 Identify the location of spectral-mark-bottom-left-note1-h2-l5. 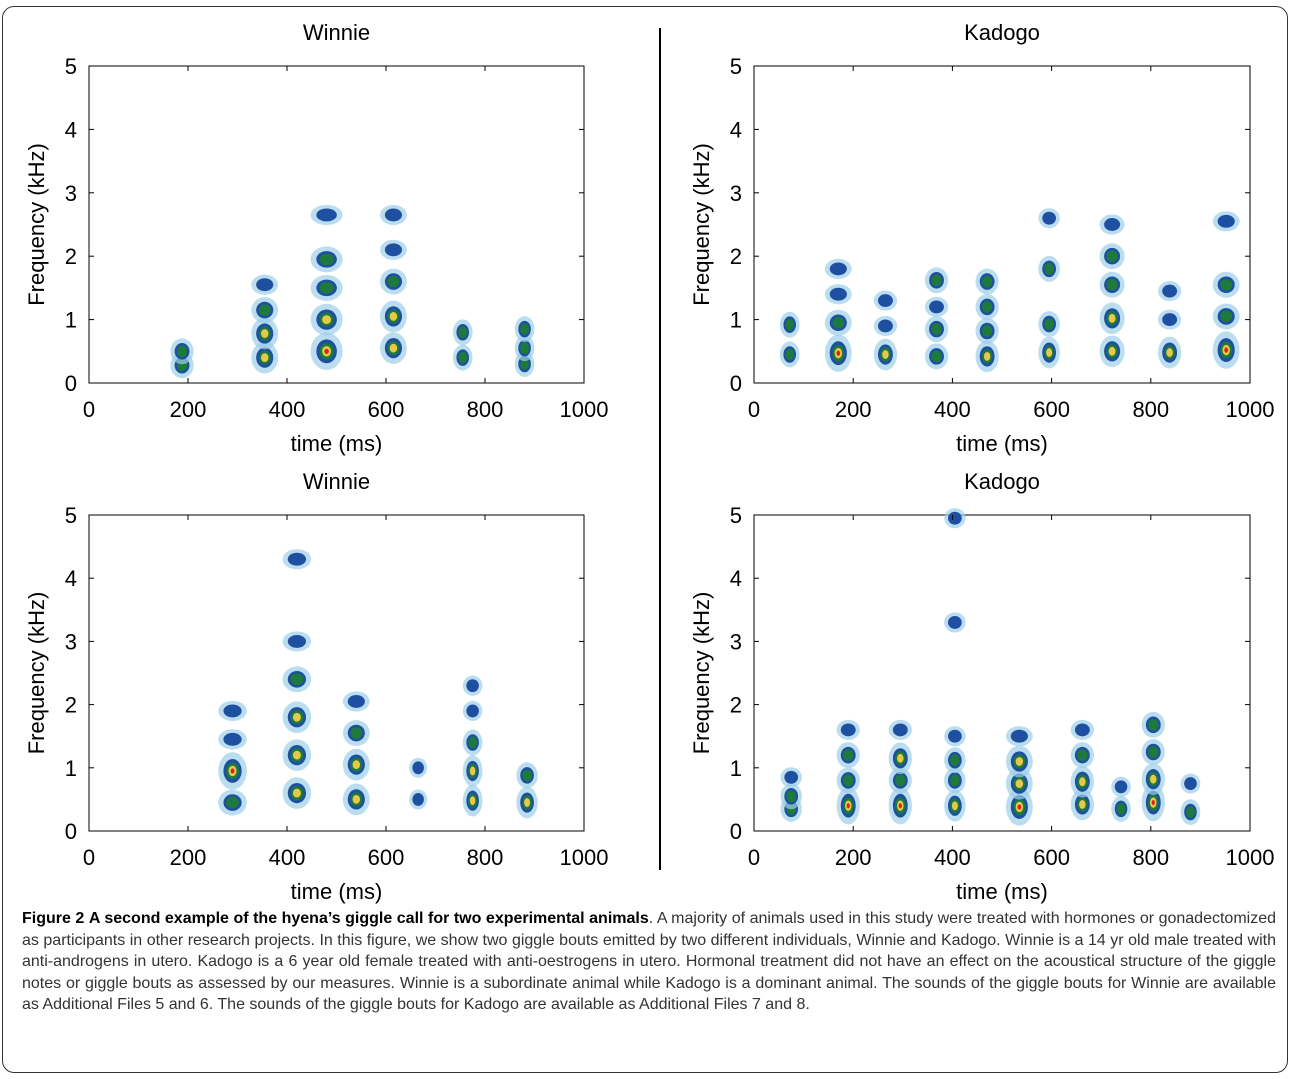
(232, 771).